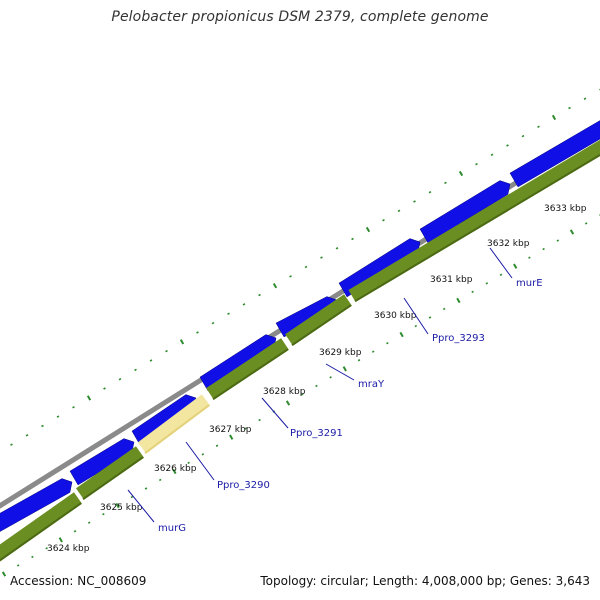 Image resolution: width=600 pixels, height=600 pixels. Describe the element at coordinates (243, 485) in the screenshot. I see `gene-label: Ppro_3290` at that location.